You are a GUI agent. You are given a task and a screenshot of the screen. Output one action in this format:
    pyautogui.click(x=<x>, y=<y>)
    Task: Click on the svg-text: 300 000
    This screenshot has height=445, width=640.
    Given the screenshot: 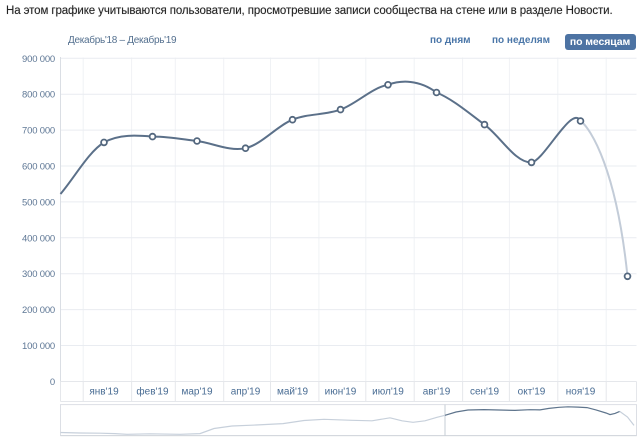 What is the action you would take?
    pyautogui.click(x=38, y=274)
    